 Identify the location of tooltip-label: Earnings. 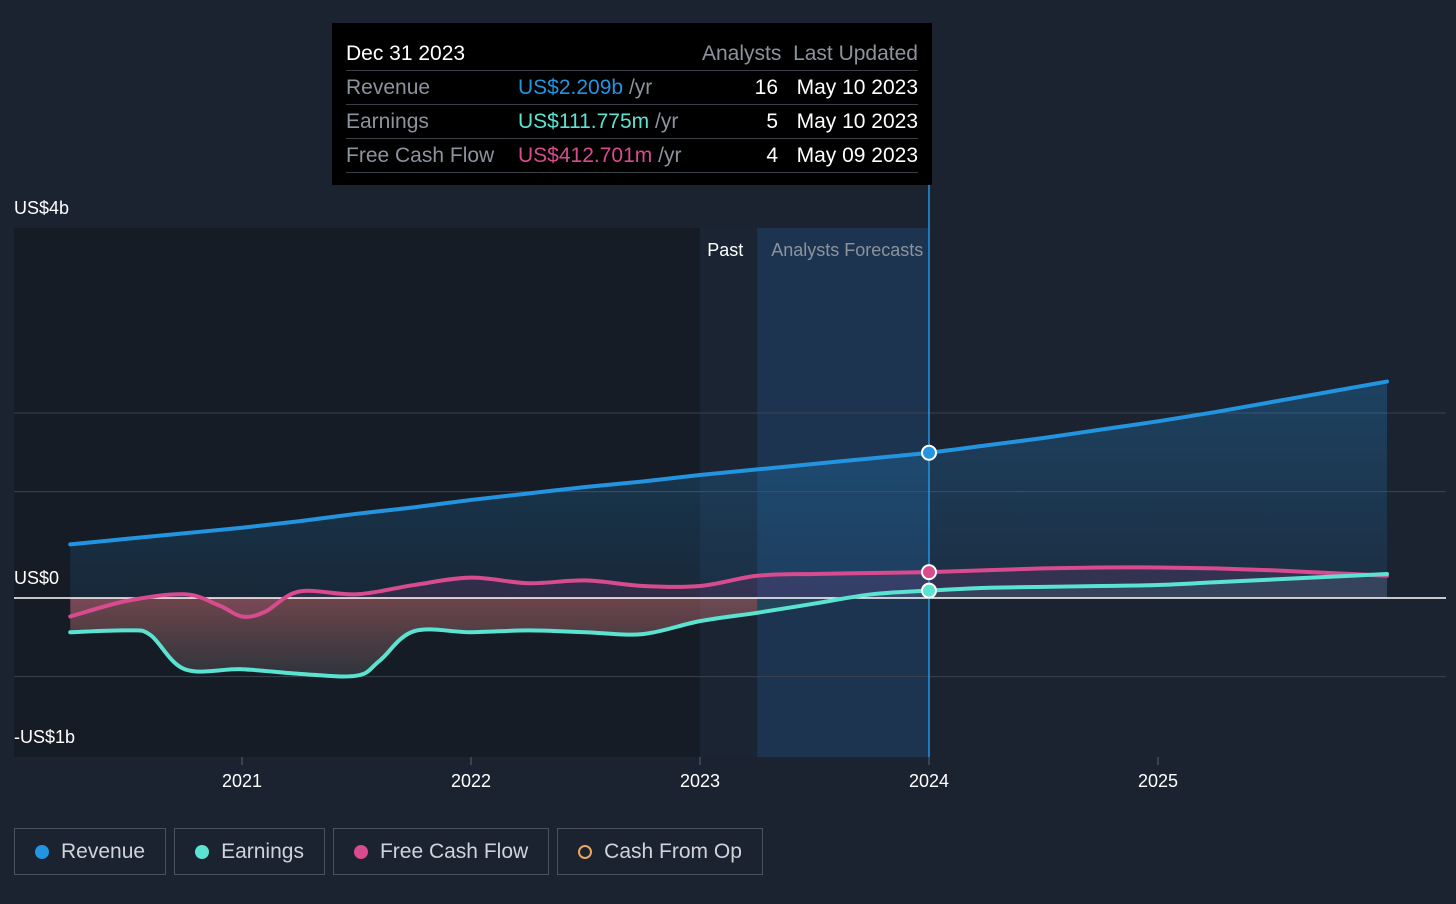
(387, 121).